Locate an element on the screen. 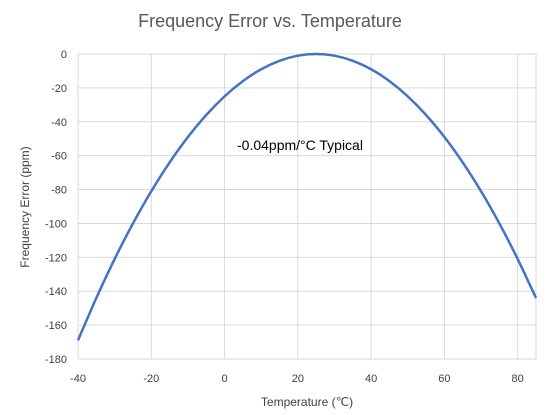 This screenshot has width=553, height=415. x-axis-label: Temperature (℃) is located at coordinates (307, 402).